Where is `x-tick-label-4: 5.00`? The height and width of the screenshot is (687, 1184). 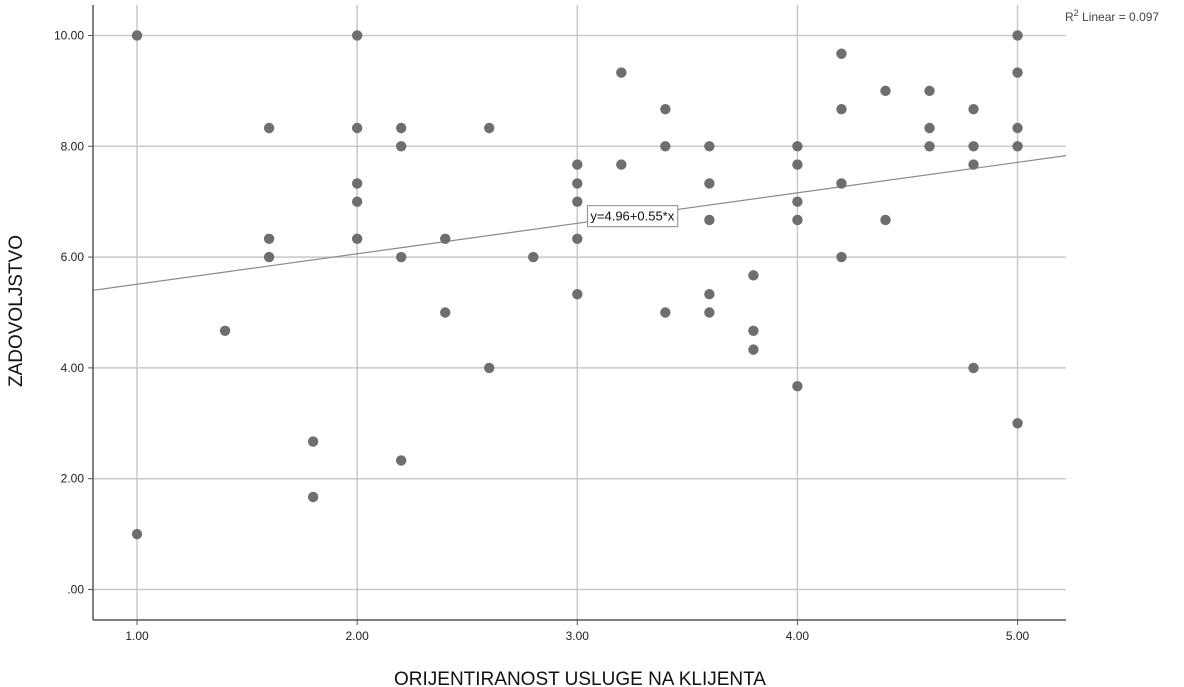 x-tick-label-4: 5.00 is located at coordinates (1018, 636).